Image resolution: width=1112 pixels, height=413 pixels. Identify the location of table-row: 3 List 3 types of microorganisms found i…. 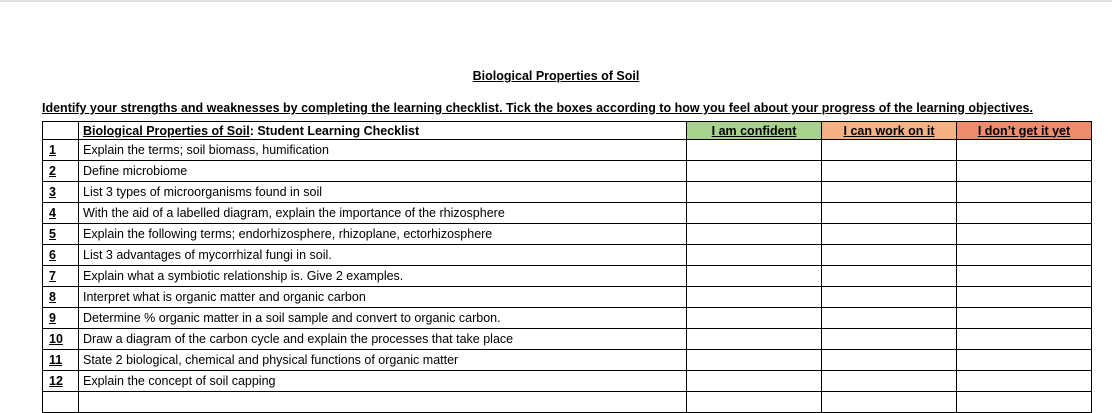
(567, 192).